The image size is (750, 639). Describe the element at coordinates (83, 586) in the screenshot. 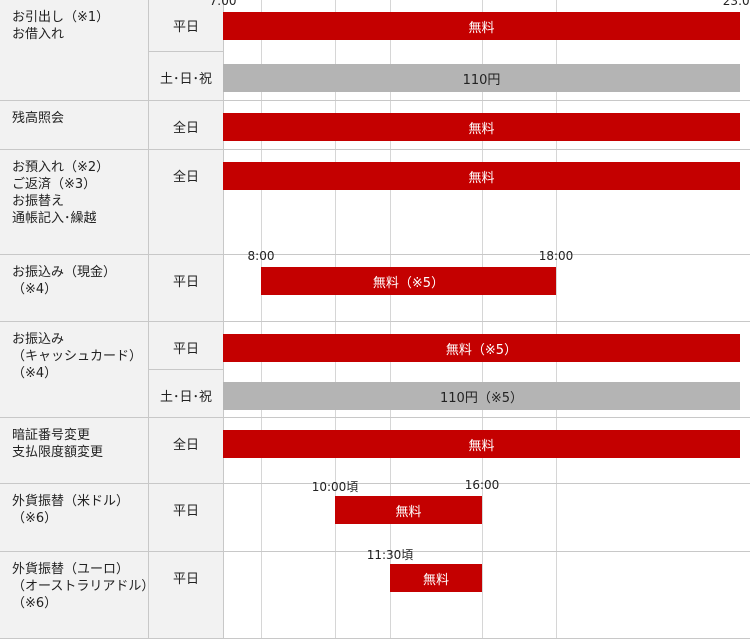

I see `label-line: （オーストラリアドル）` at that location.